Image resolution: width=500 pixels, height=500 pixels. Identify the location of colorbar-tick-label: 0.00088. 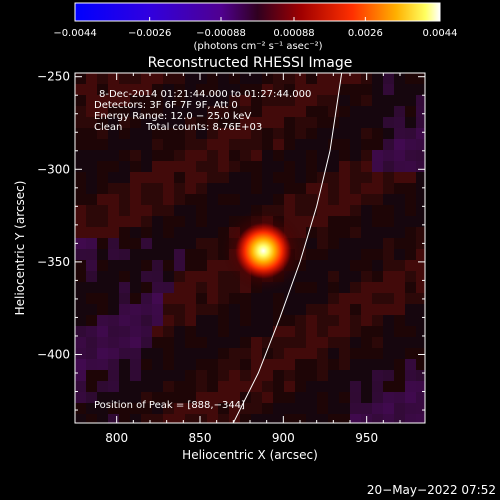
(293, 33).